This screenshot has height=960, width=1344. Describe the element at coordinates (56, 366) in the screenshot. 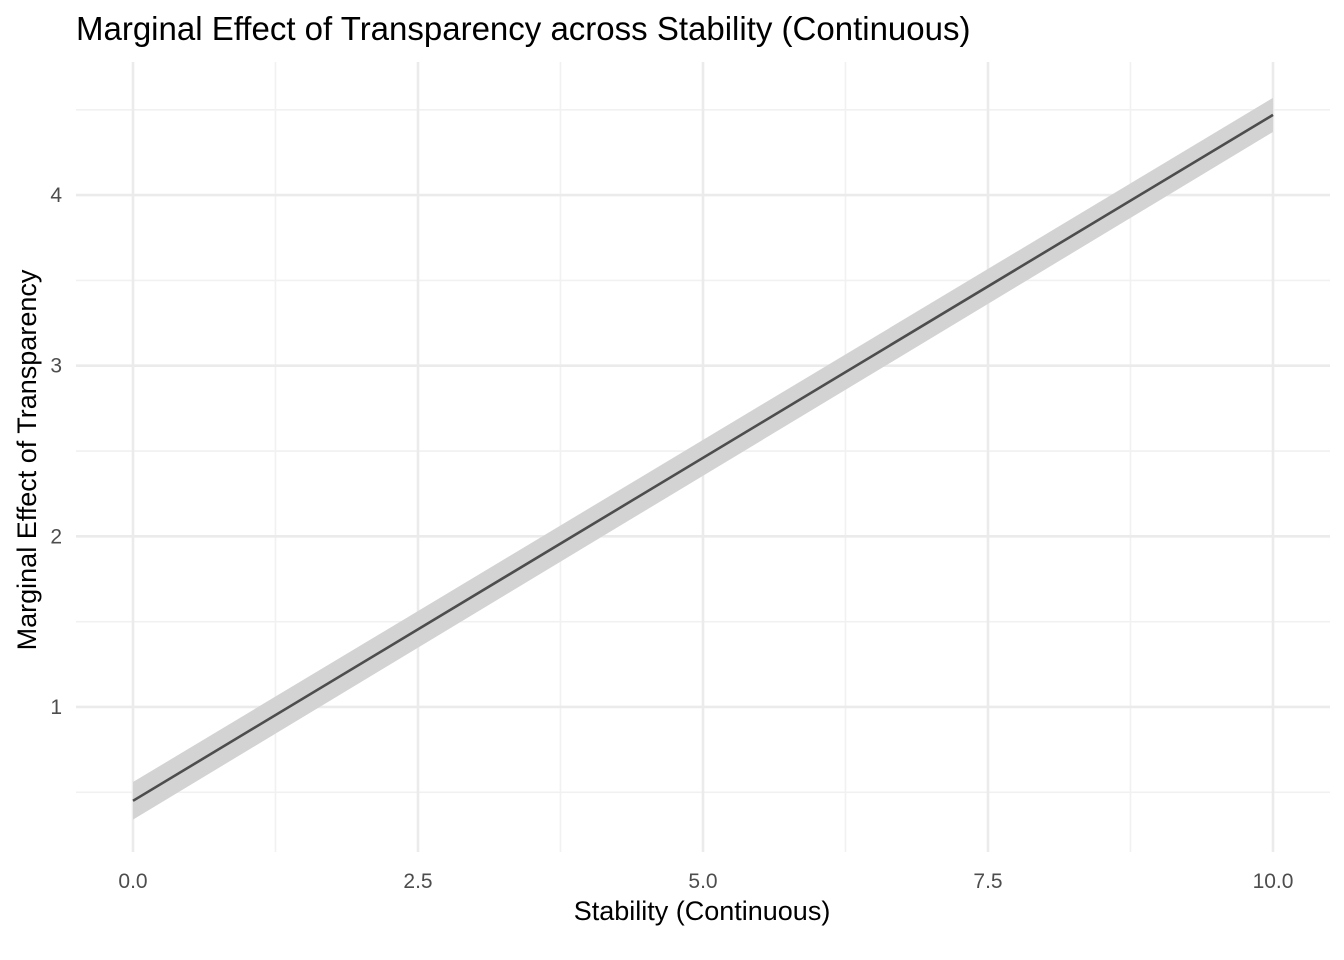

I see `y-tick-label-2: 3` at that location.